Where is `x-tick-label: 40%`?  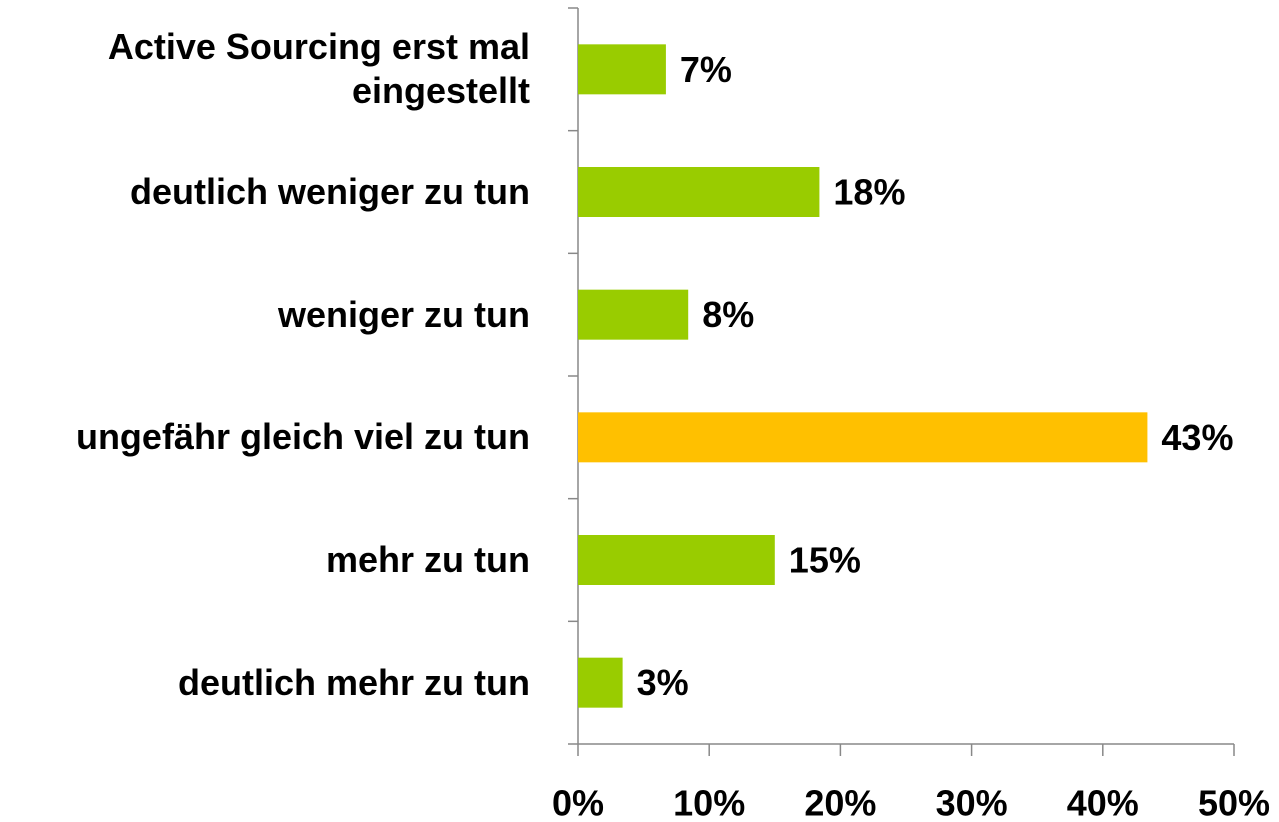
x-tick-label: 40% is located at coordinates (1103, 802).